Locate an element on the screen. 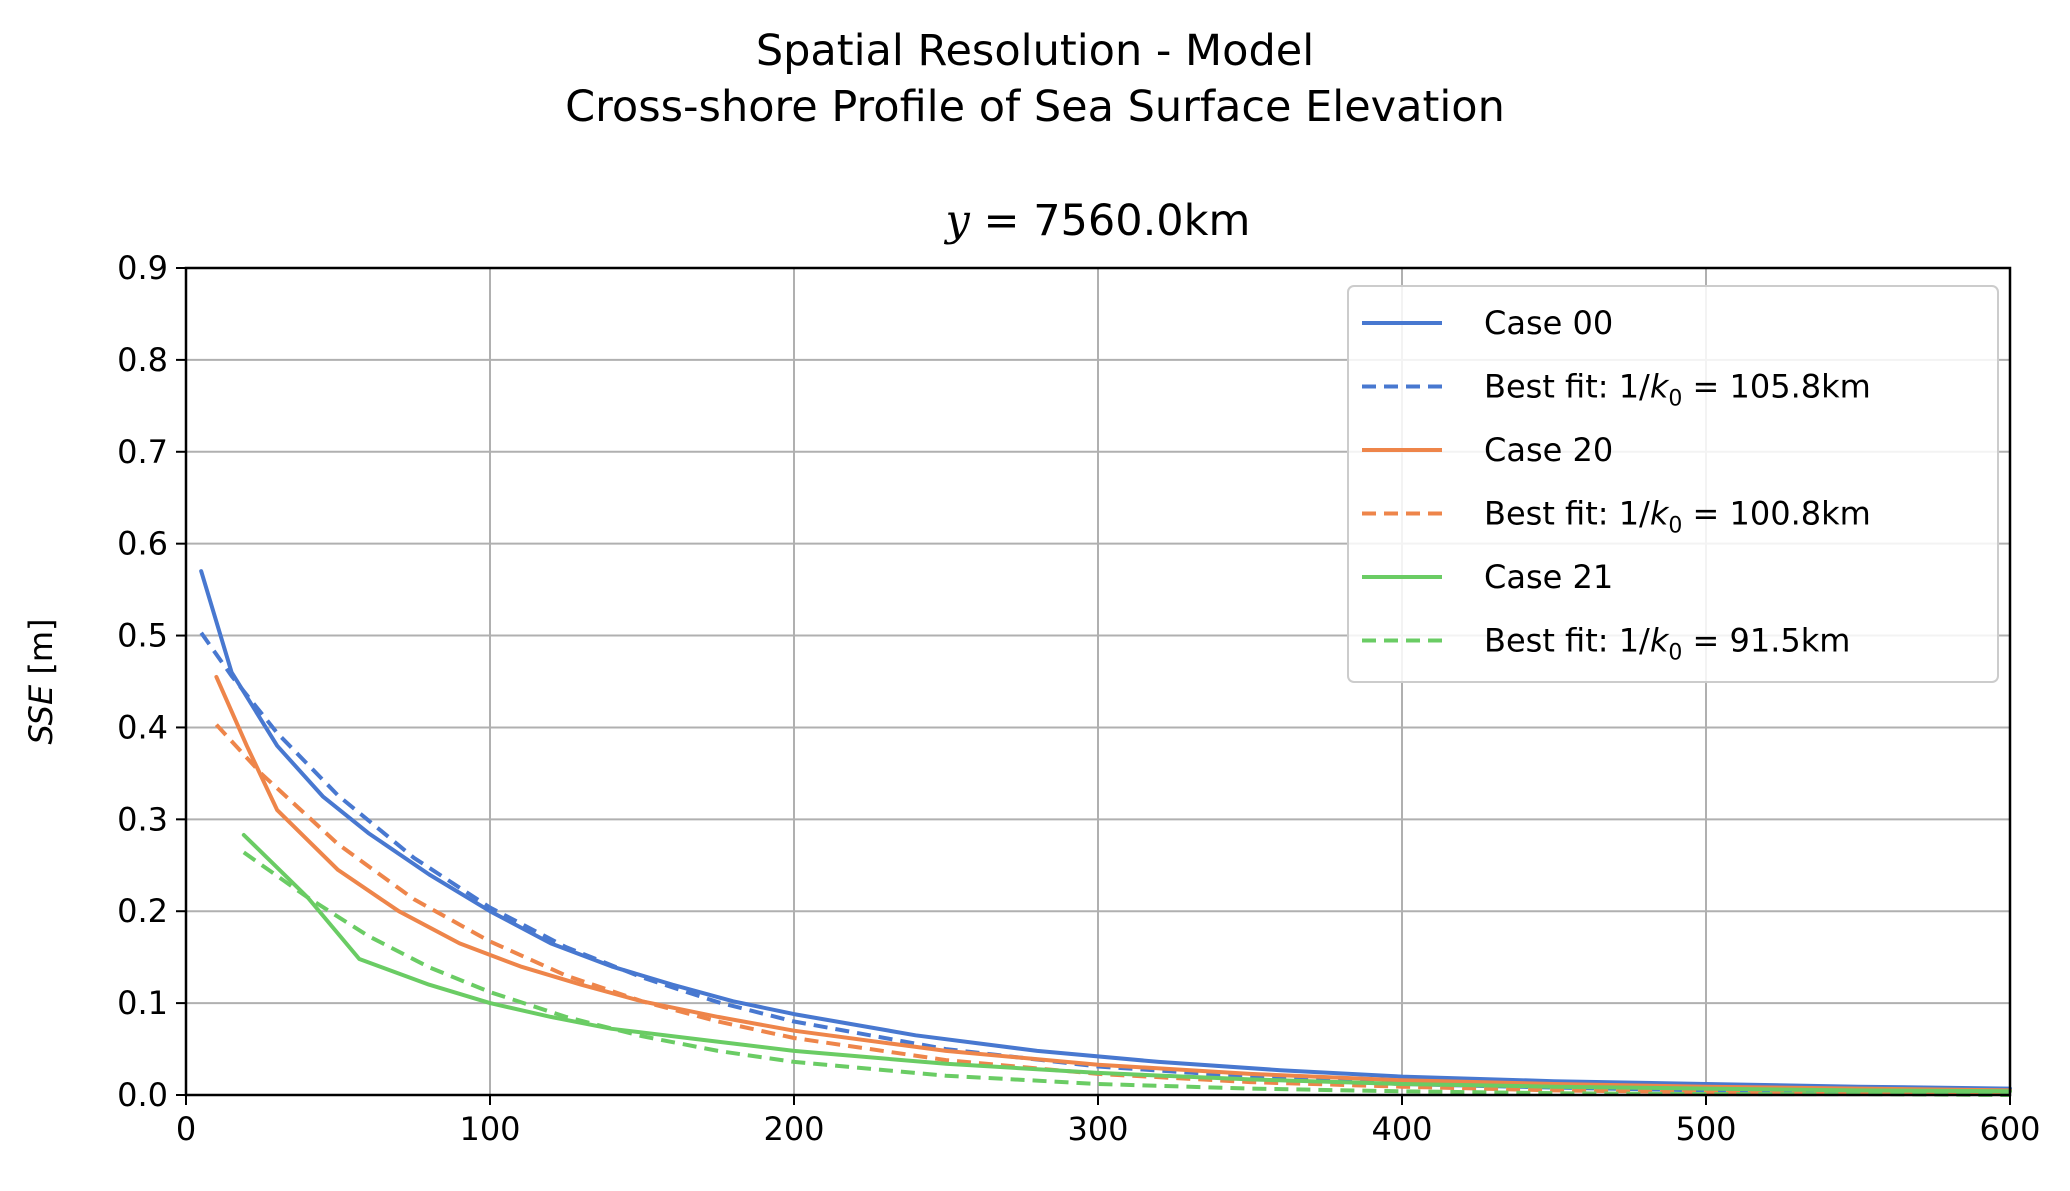  legend-label: Best fit: 1/k0 = 91.5km is located at coordinates (1667, 644).